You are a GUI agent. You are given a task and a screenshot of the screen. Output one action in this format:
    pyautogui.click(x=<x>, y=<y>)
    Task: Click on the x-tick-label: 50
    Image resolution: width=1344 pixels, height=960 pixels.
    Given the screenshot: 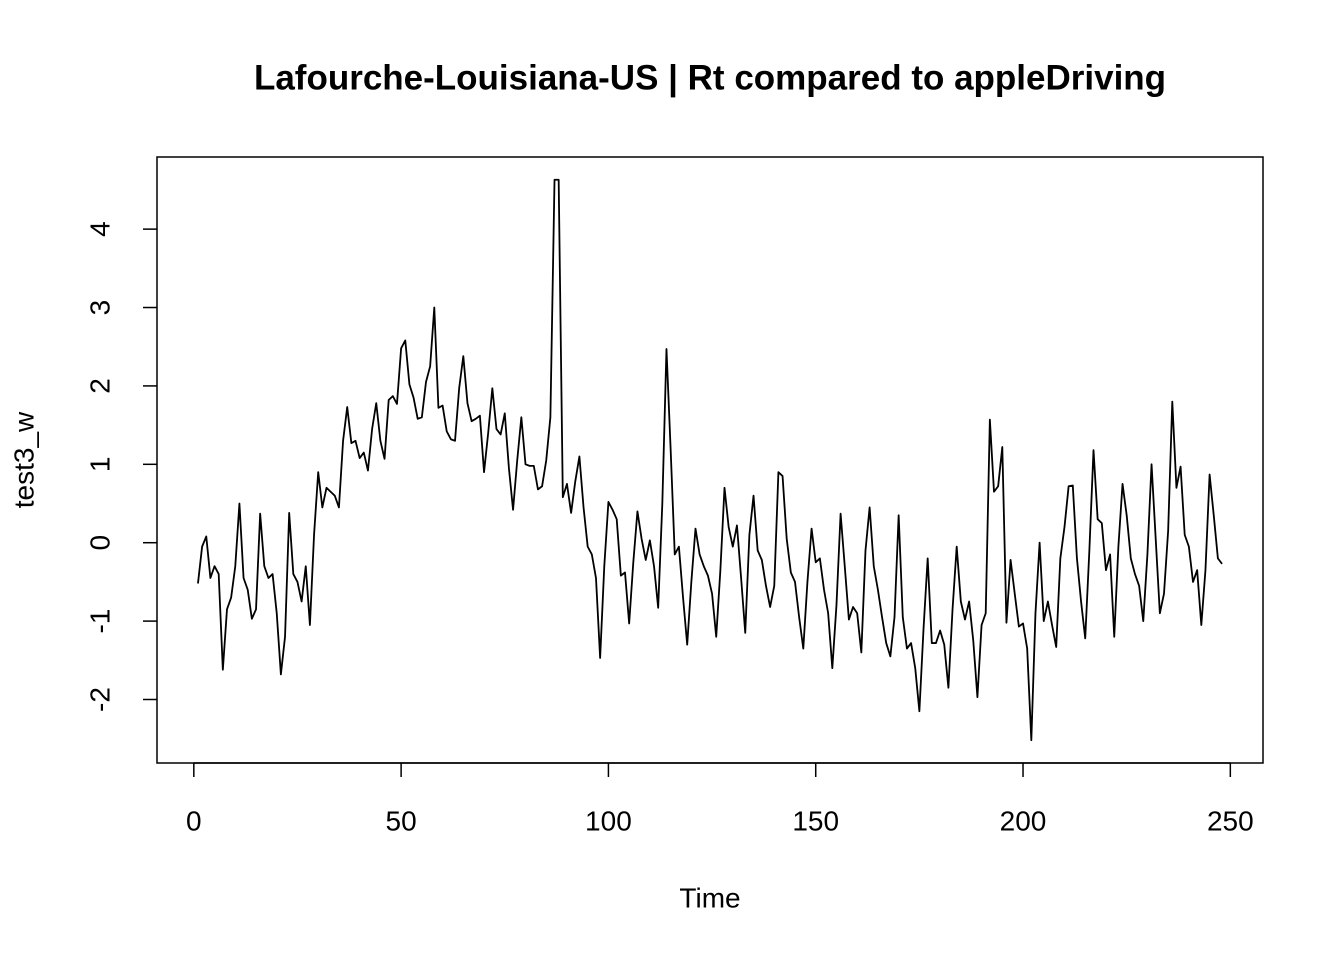 What is the action you would take?
    pyautogui.click(x=401, y=820)
    